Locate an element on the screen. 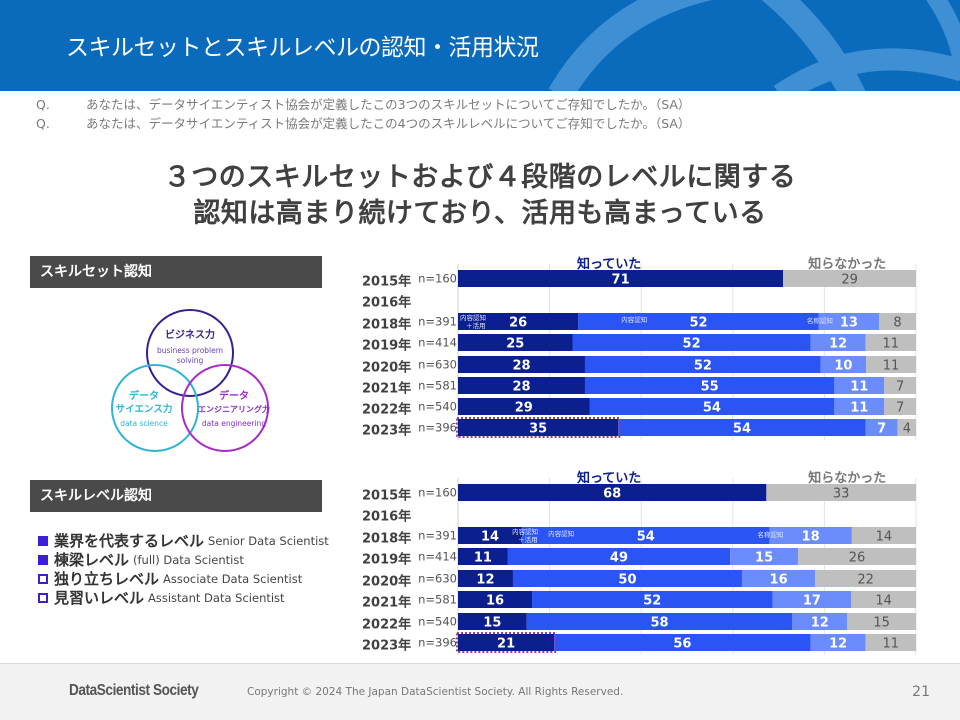 This screenshot has height=720, width=960. level-jp: 業界を代表するレベル is located at coordinates (129, 541).